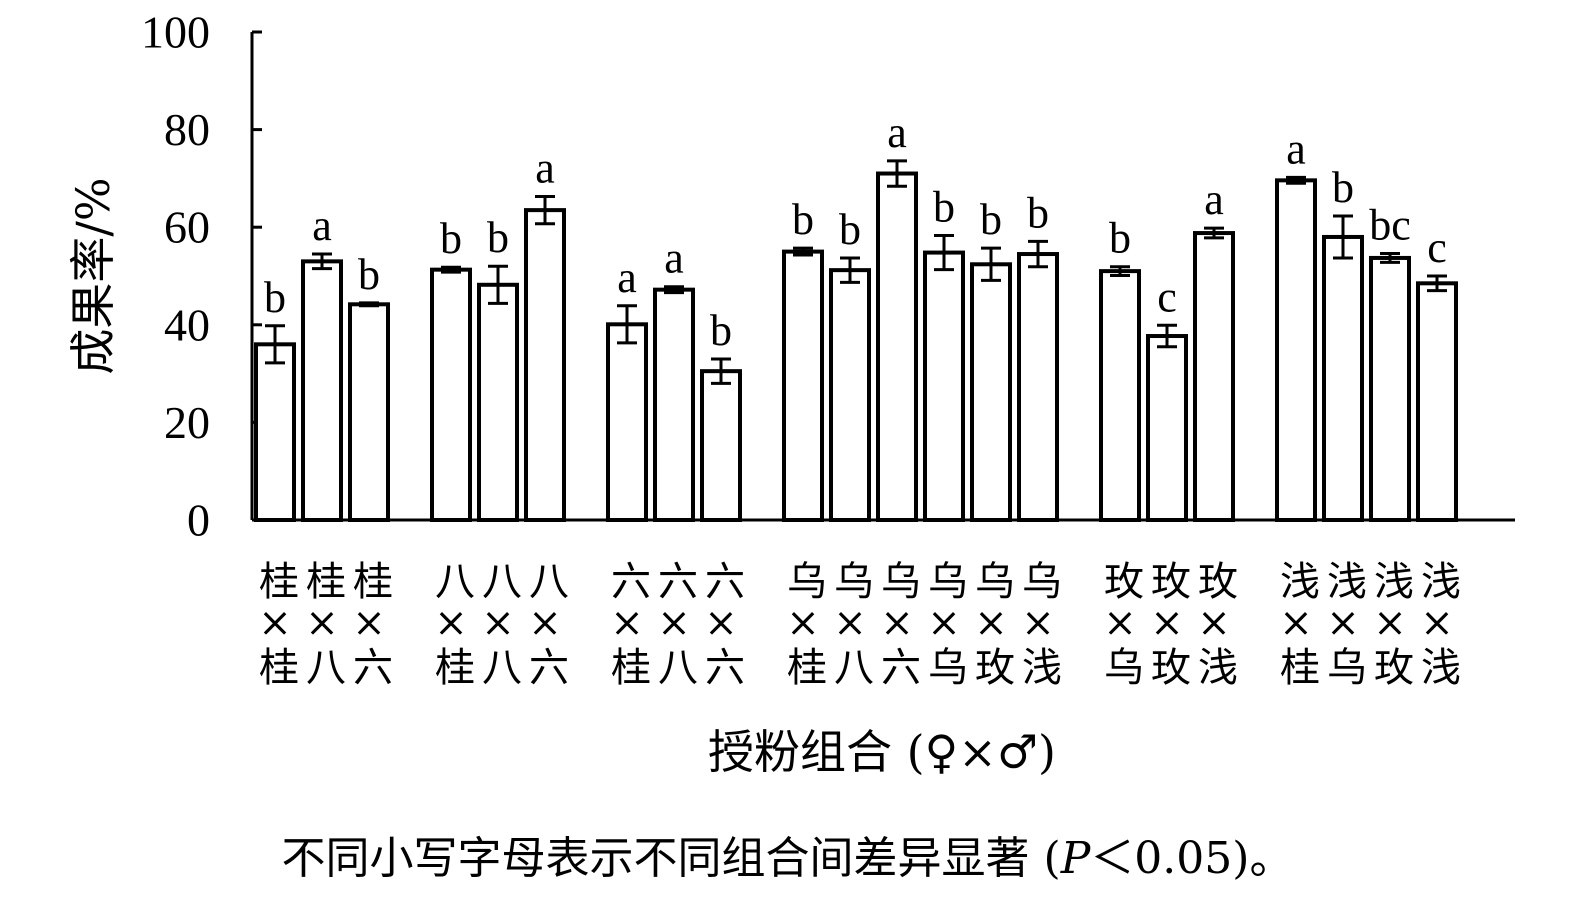 The image size is (1575, 904). I want to click on y-tick-label: 40, so click(187, 324).